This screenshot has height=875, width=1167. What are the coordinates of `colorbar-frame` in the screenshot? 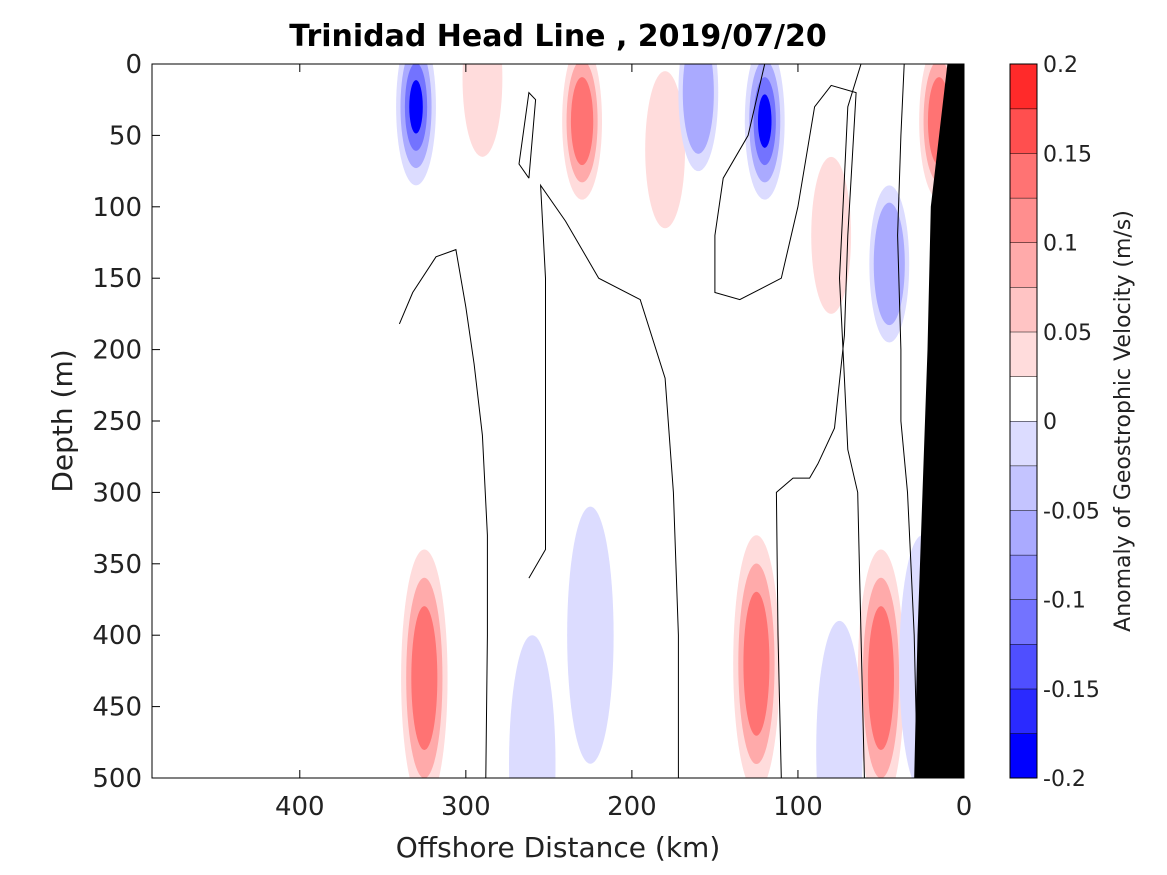 It's located at (1023, 421).